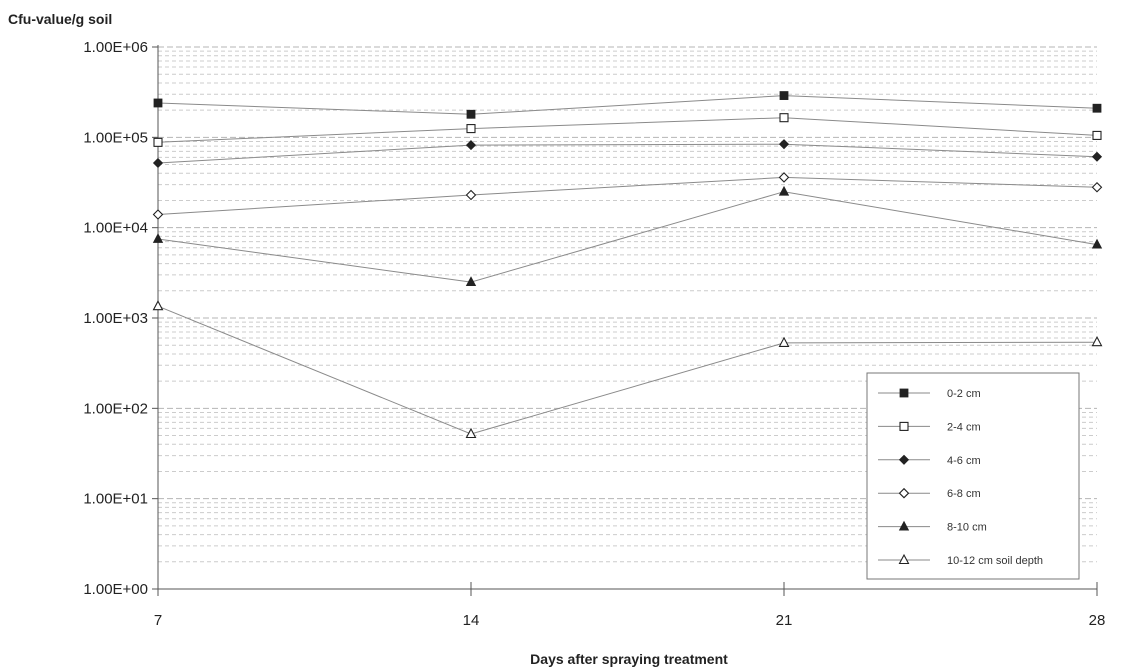 Image resolution: width=1121 pixels, height=670 pixels. Describe the element at coordinates (60, 19) in the screenshot. I see `y-axis-title: Cfu-value/g soil` at that location.